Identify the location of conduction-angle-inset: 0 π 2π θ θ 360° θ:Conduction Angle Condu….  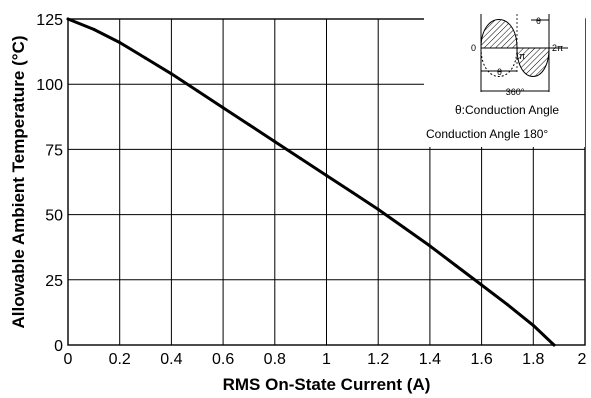
(504, 78).